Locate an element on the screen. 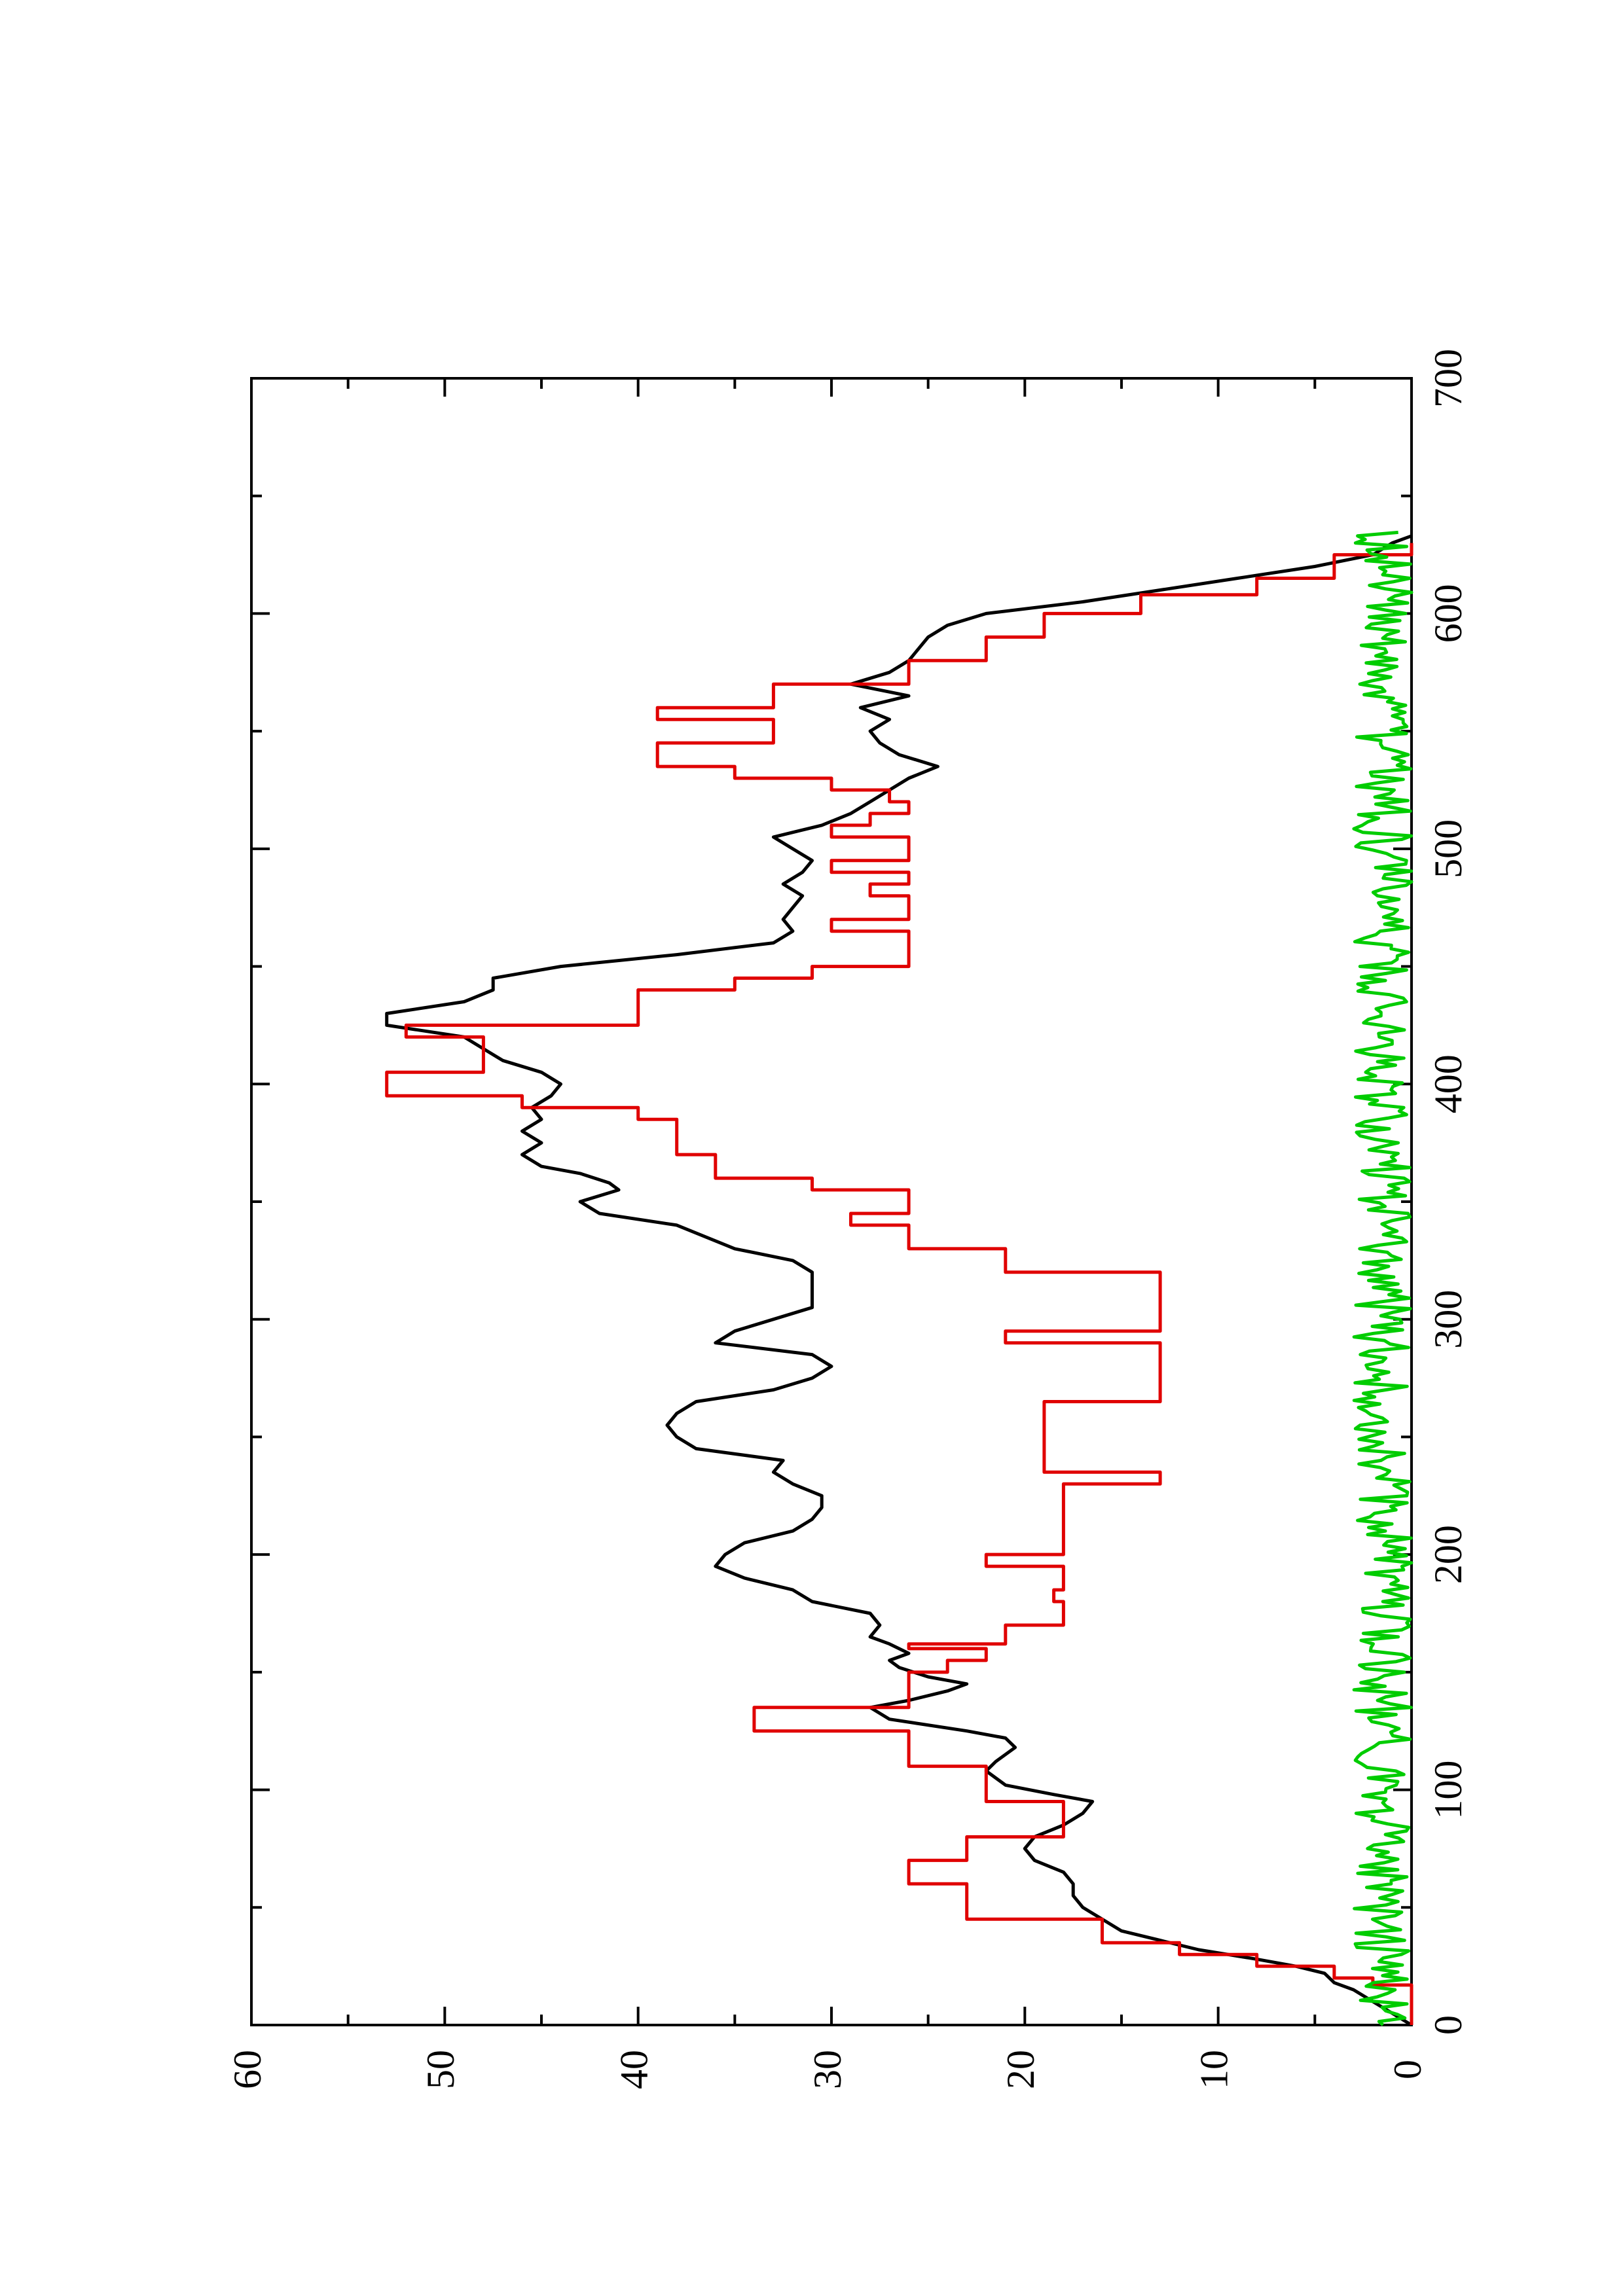 This screenshot has height=2296, width=1623. y-tick-label: 60 is located at coordinates (247, 2069).